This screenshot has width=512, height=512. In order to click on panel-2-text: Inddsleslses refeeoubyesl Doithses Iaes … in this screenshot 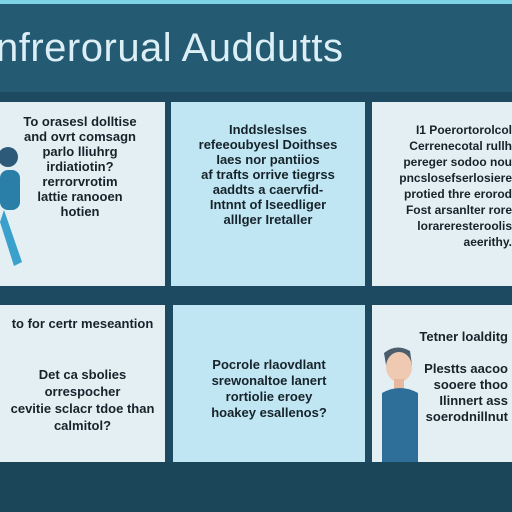, I will do `click(268, 174)`.